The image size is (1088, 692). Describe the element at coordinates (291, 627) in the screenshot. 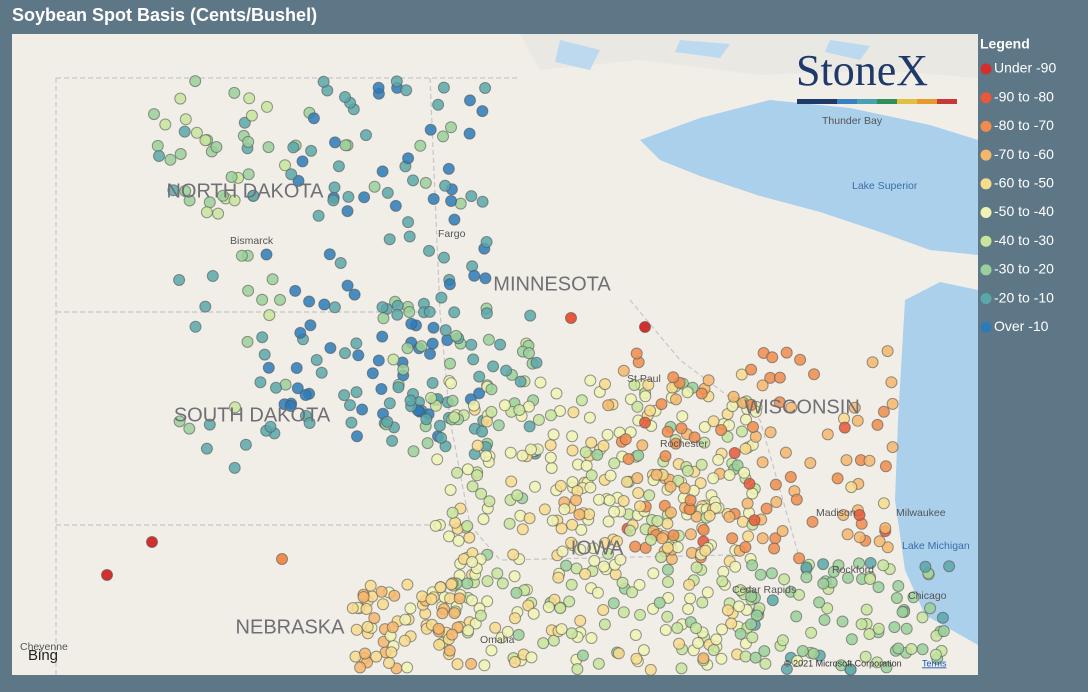

I see `state-label: NEBRASKA` at that location.